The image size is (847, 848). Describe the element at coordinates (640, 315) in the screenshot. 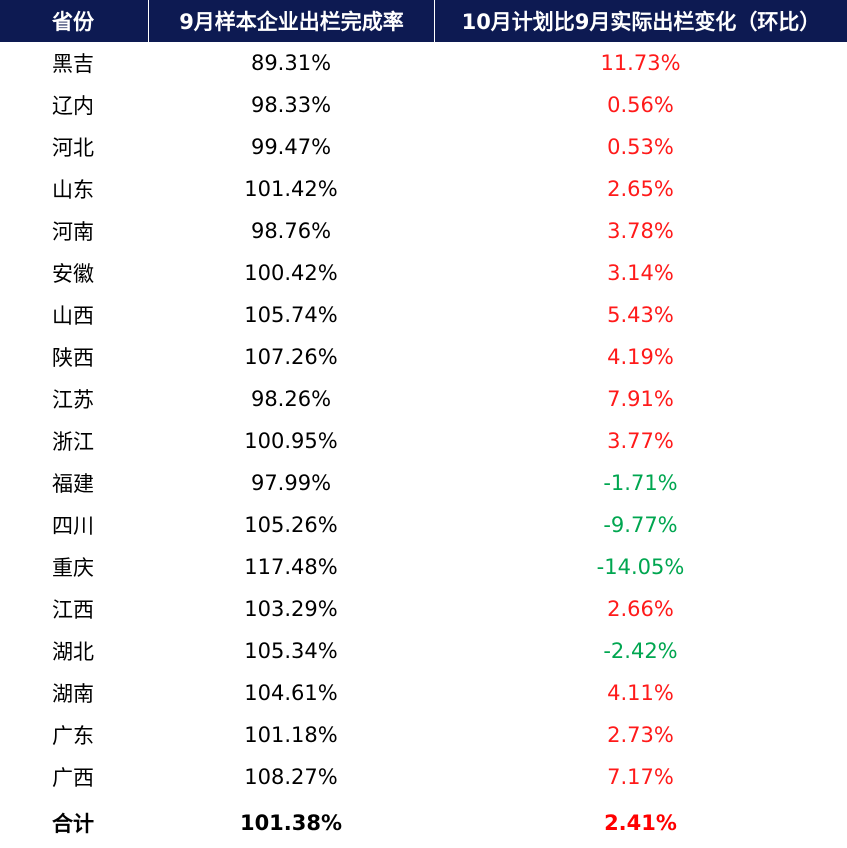

I see `change-cell: 5.43%` at that location.